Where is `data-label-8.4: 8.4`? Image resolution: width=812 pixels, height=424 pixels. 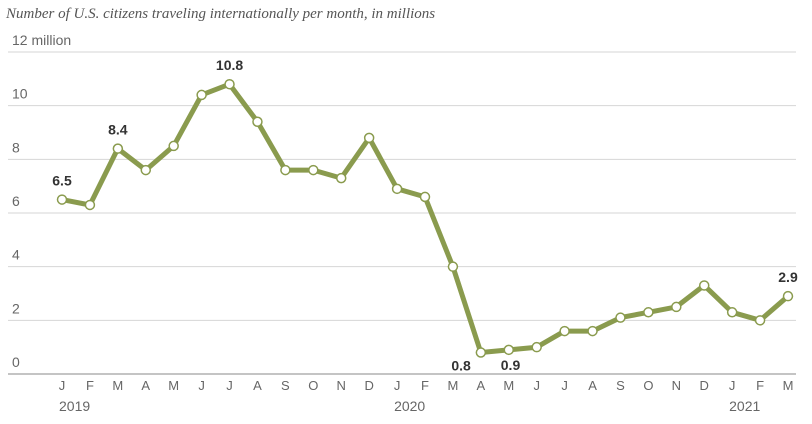 data-label-8.4: 8.4 is located at coordinates (118, 130).